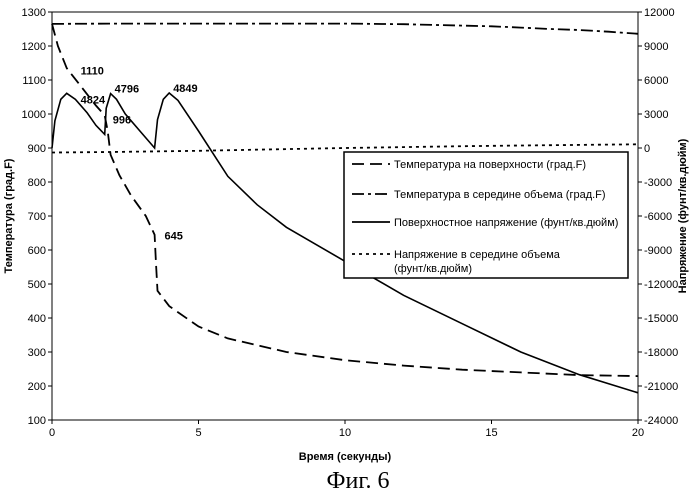 The width and height of the screenshot is (700, 498). I want to click on right-tick-label: -12000, so click(661, 285).